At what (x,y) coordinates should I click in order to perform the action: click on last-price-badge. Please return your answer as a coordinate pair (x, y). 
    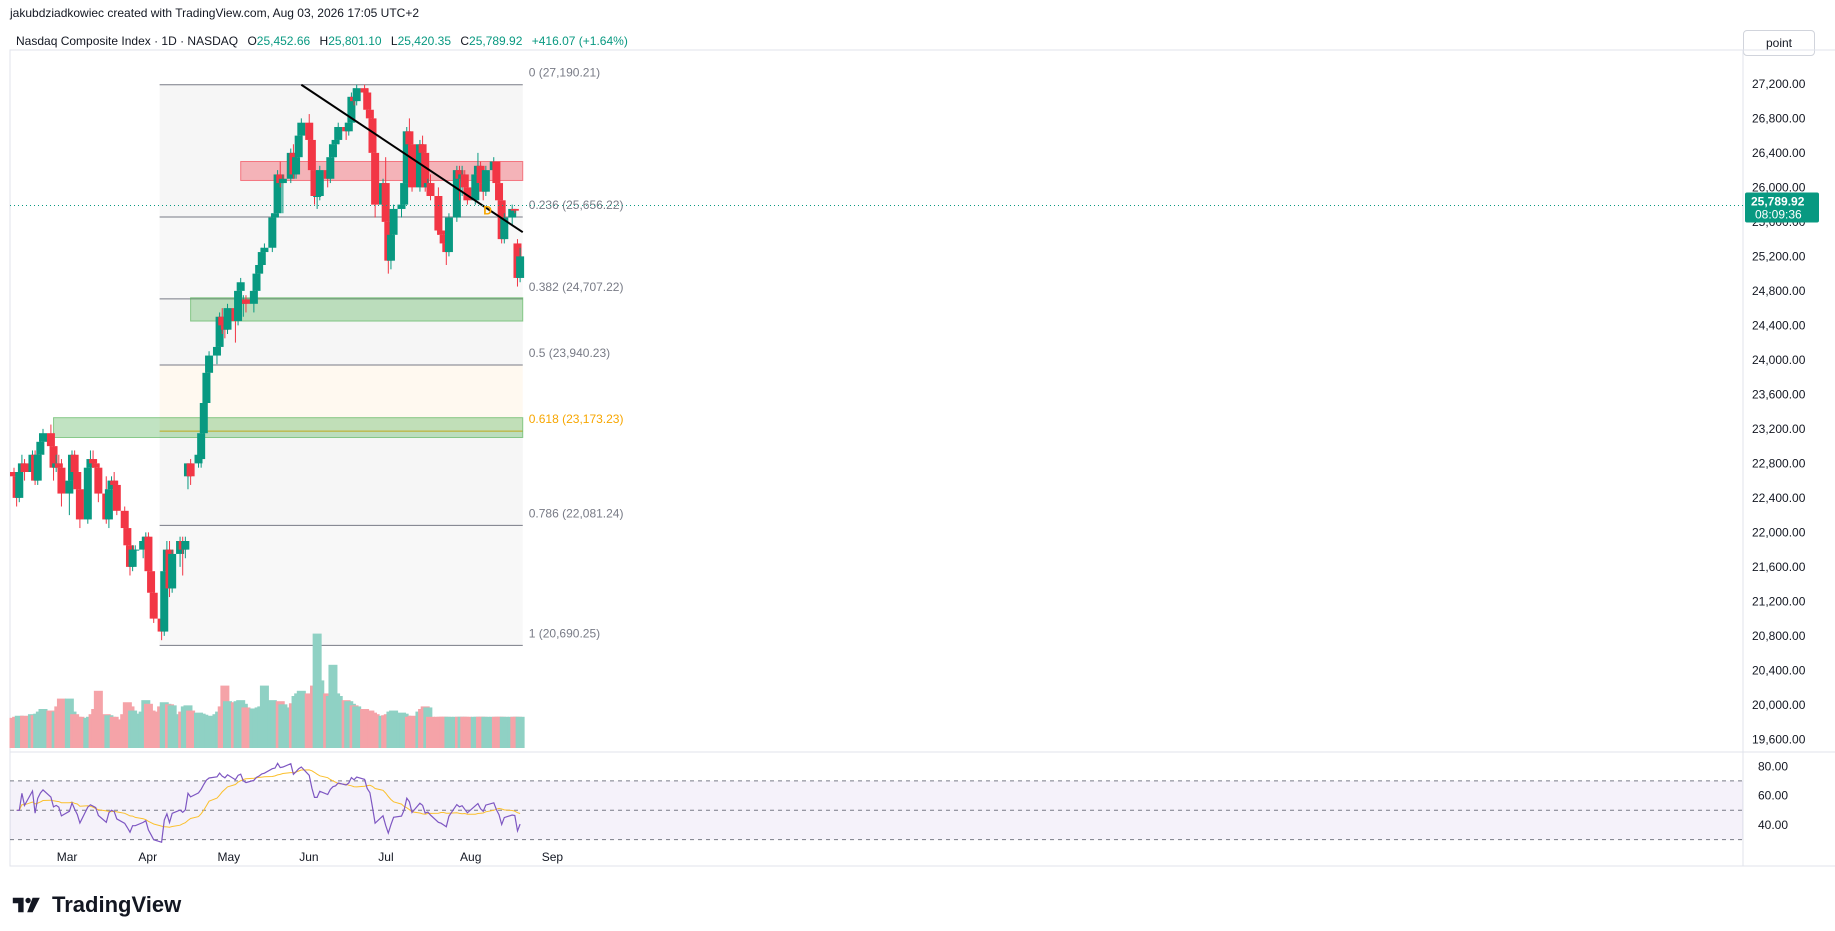
    Looking at the image, I should click on (1782, 207).